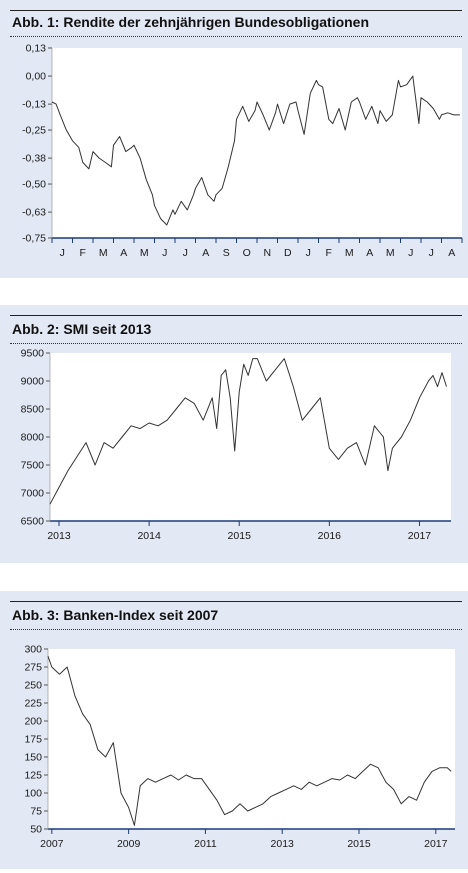 Image resolution: width=468 pixels, height=873 pixels. I want to click on y-tick-label: 250, so click(33, 686).